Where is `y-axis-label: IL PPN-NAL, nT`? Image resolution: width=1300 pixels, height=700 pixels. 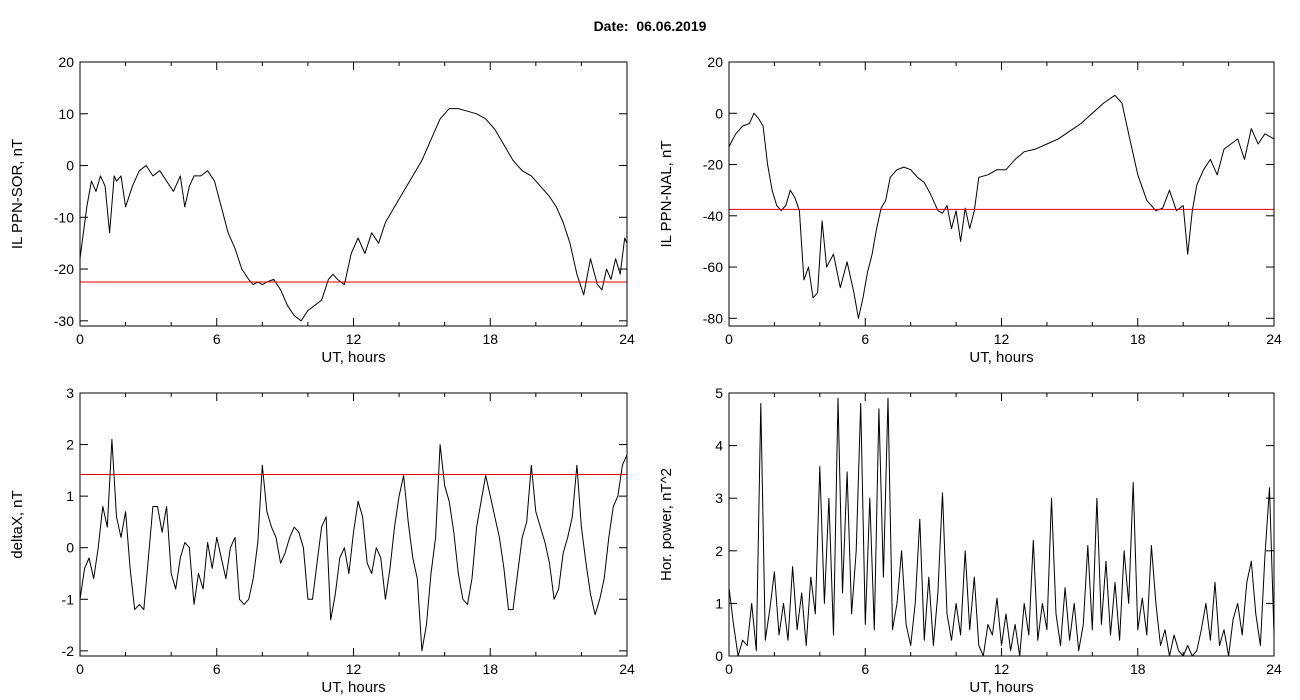
y-axis-label: IL PPN-NAL, nT is located at coordinates (666, 194).